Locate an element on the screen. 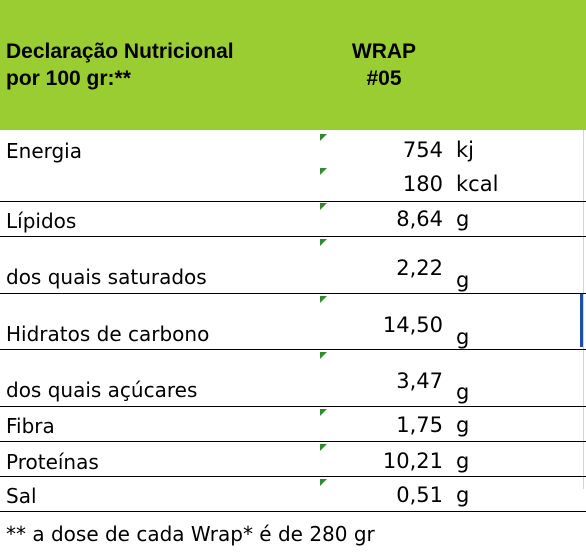 Image resolution: width=586 pixels, height=552 pixels. row-unit-proteinas: g is located at coordinates (463, 461).